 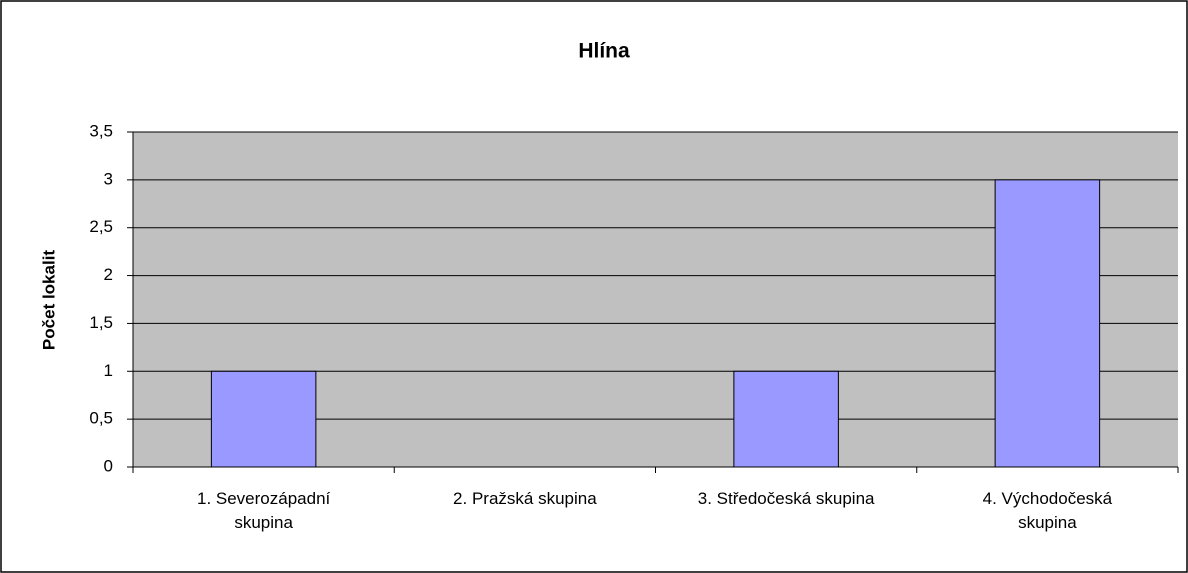 I want to click on y-axis-label: Počet lokalit, so click(x=48, y=300).